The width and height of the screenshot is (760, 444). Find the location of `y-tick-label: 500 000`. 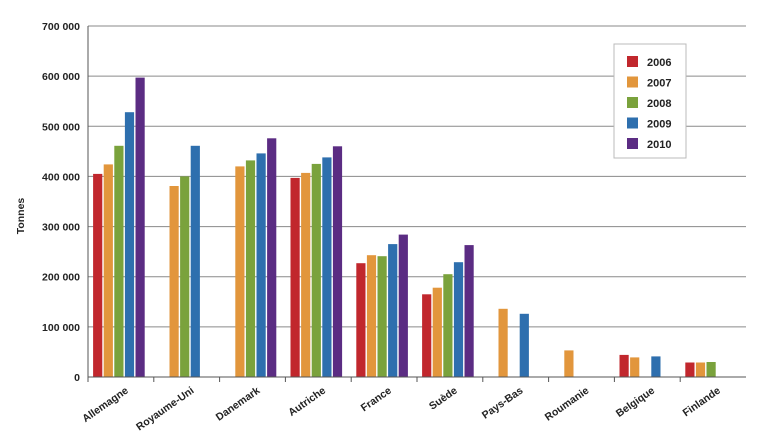

y-tick-label: 500 000 is located at coordinates (61, 127).